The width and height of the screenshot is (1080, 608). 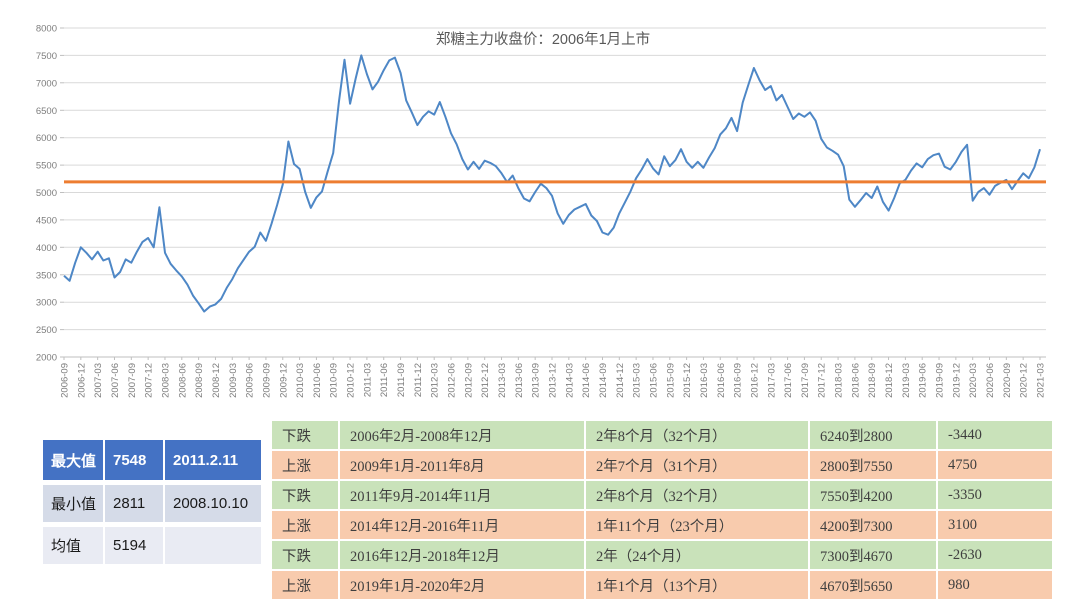 What do you see at coordinates (65, 380) in the screenshot?
I see `x-tick-label: 2006-09` at bounding box center [65, 380].